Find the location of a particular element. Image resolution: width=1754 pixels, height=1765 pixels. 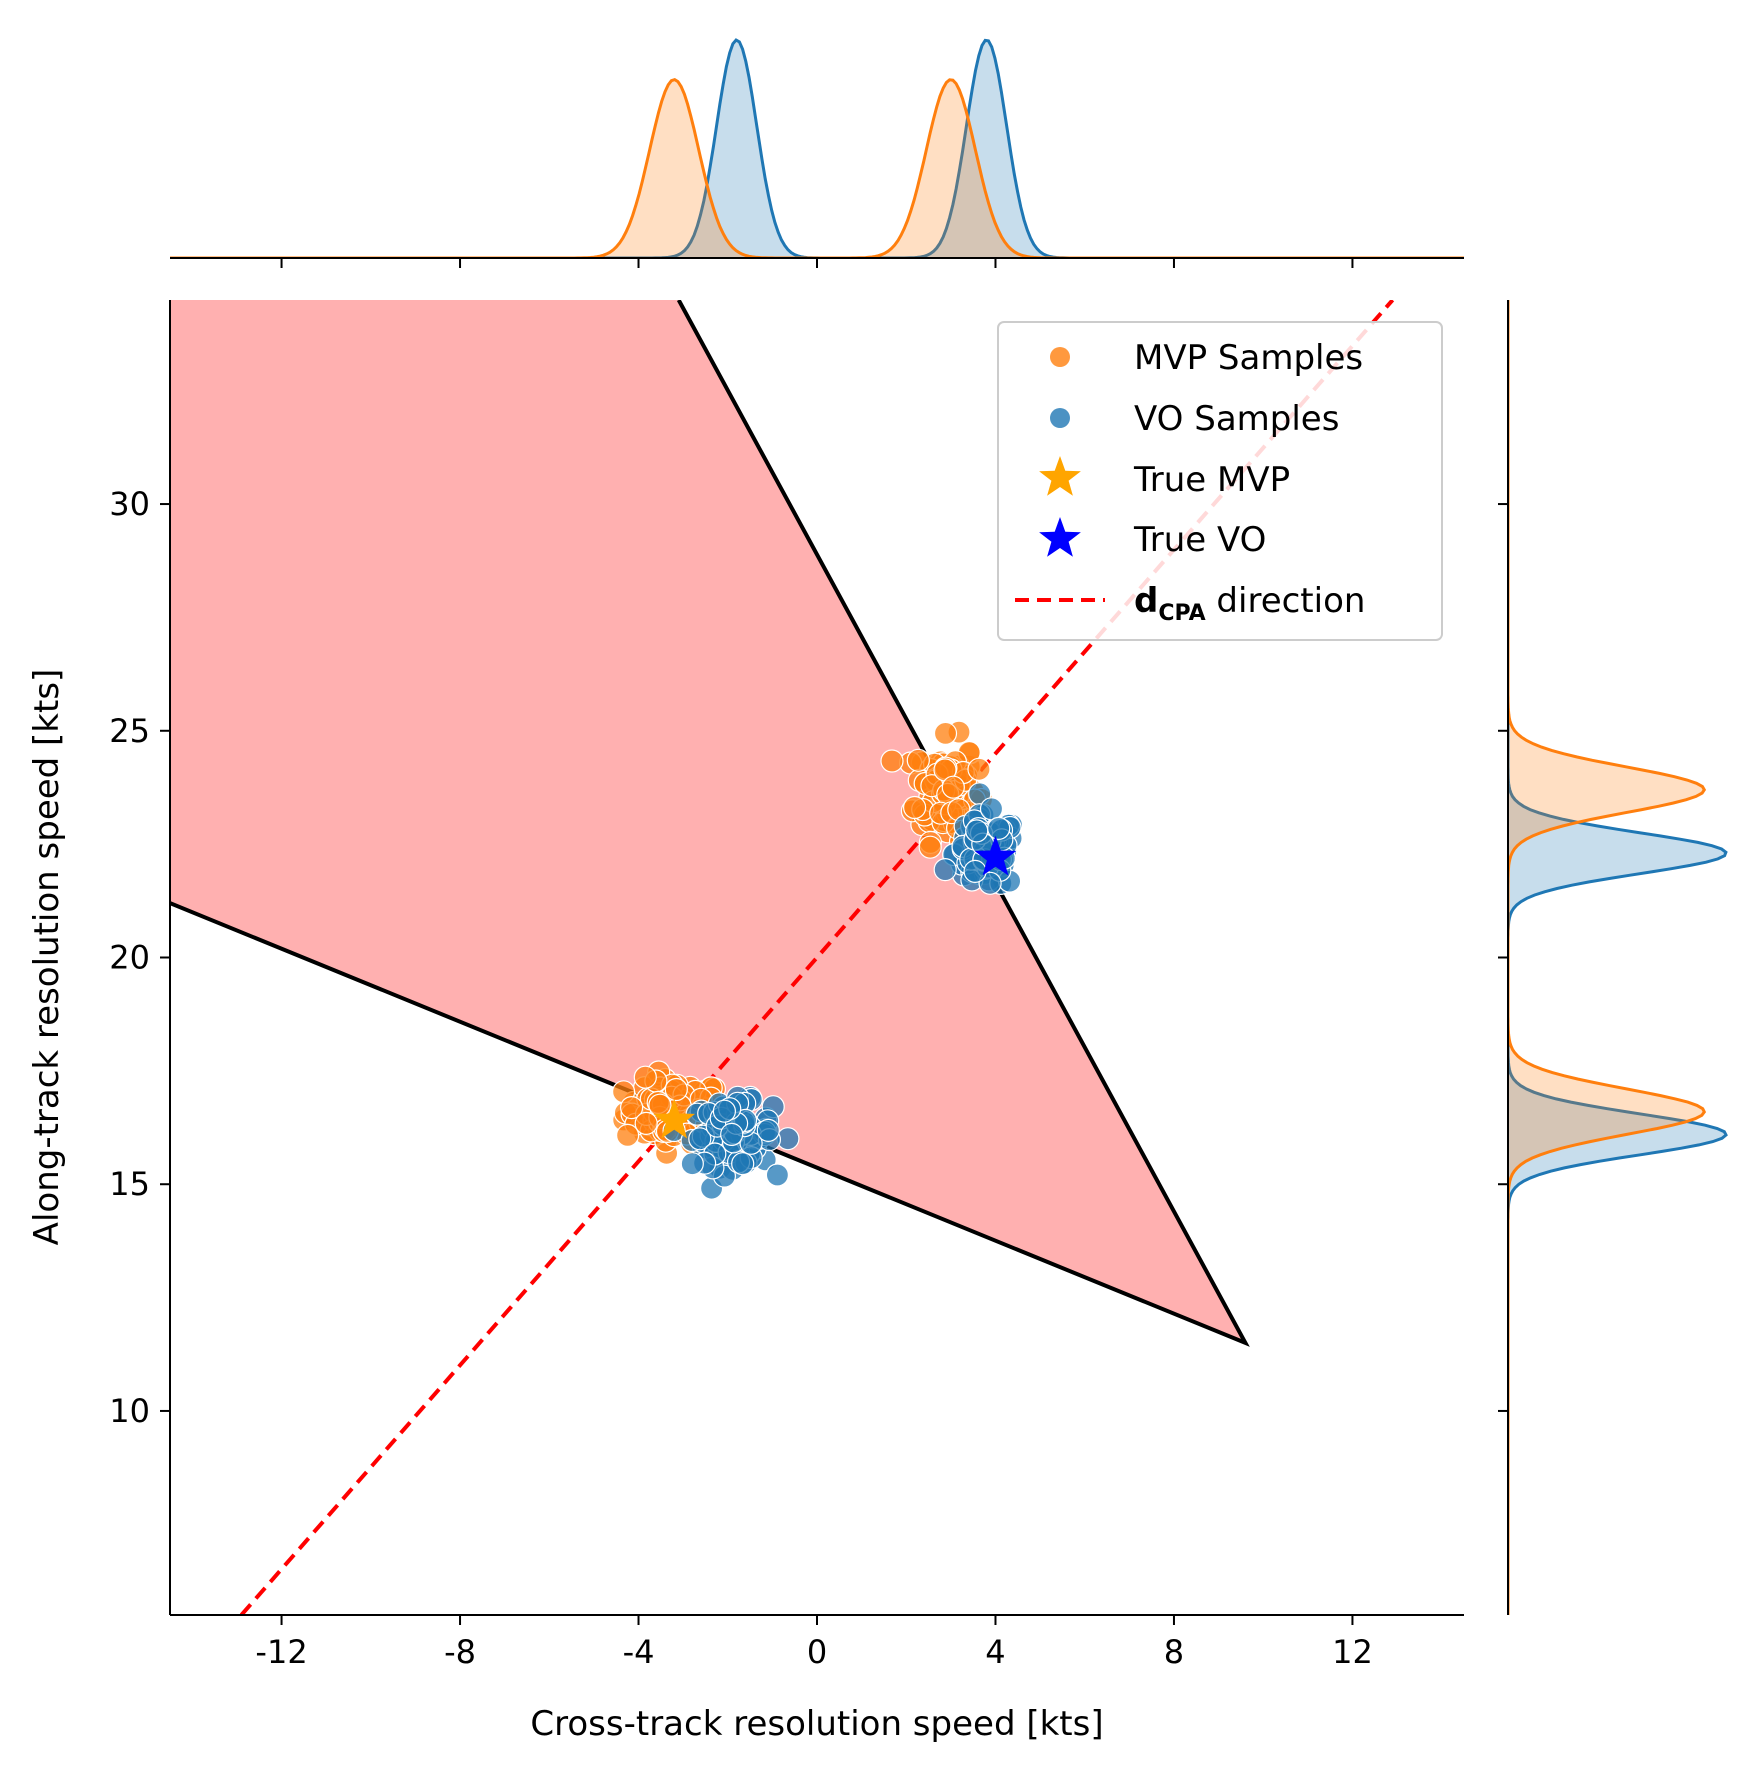

legend-item-vo-samples: VO Samples is located at coordinates (1194, 419).